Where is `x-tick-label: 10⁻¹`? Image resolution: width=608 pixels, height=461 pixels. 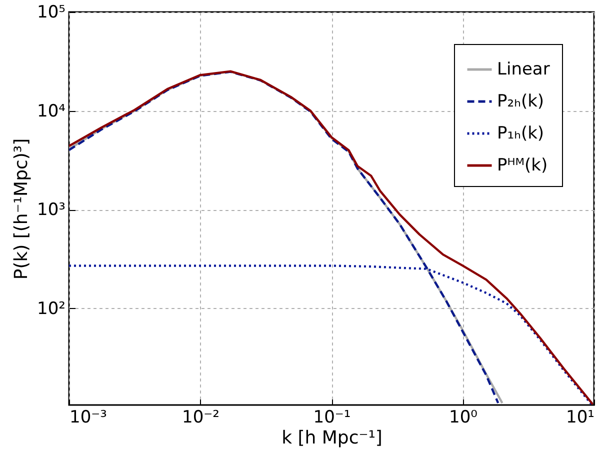
x-tick-label: 10⁻¹ is located at coordinates (332, 418).